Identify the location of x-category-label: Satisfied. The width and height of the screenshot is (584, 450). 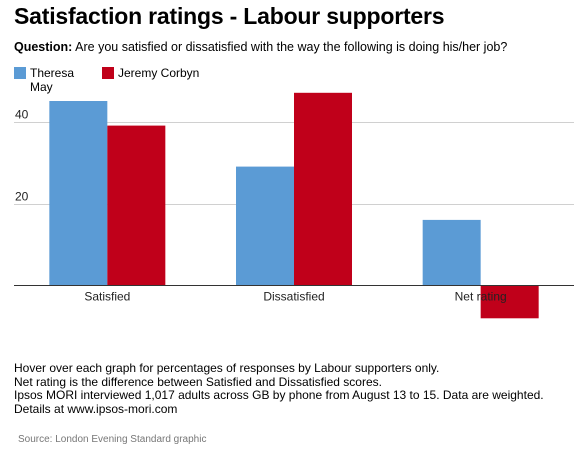
(107, 297).